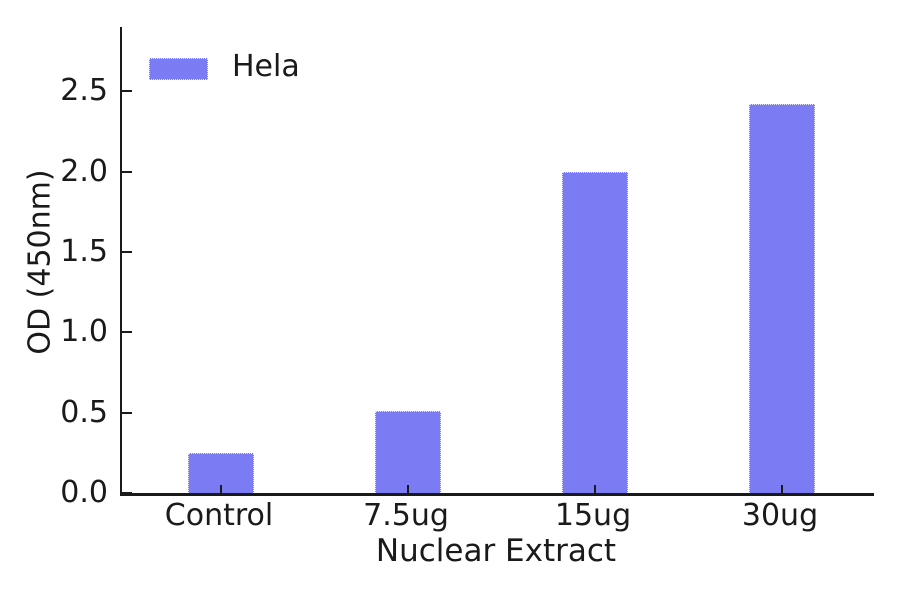  Describe the element at coordinates (595, 332) in the screenshot. I see `bar-15ug` at that location.